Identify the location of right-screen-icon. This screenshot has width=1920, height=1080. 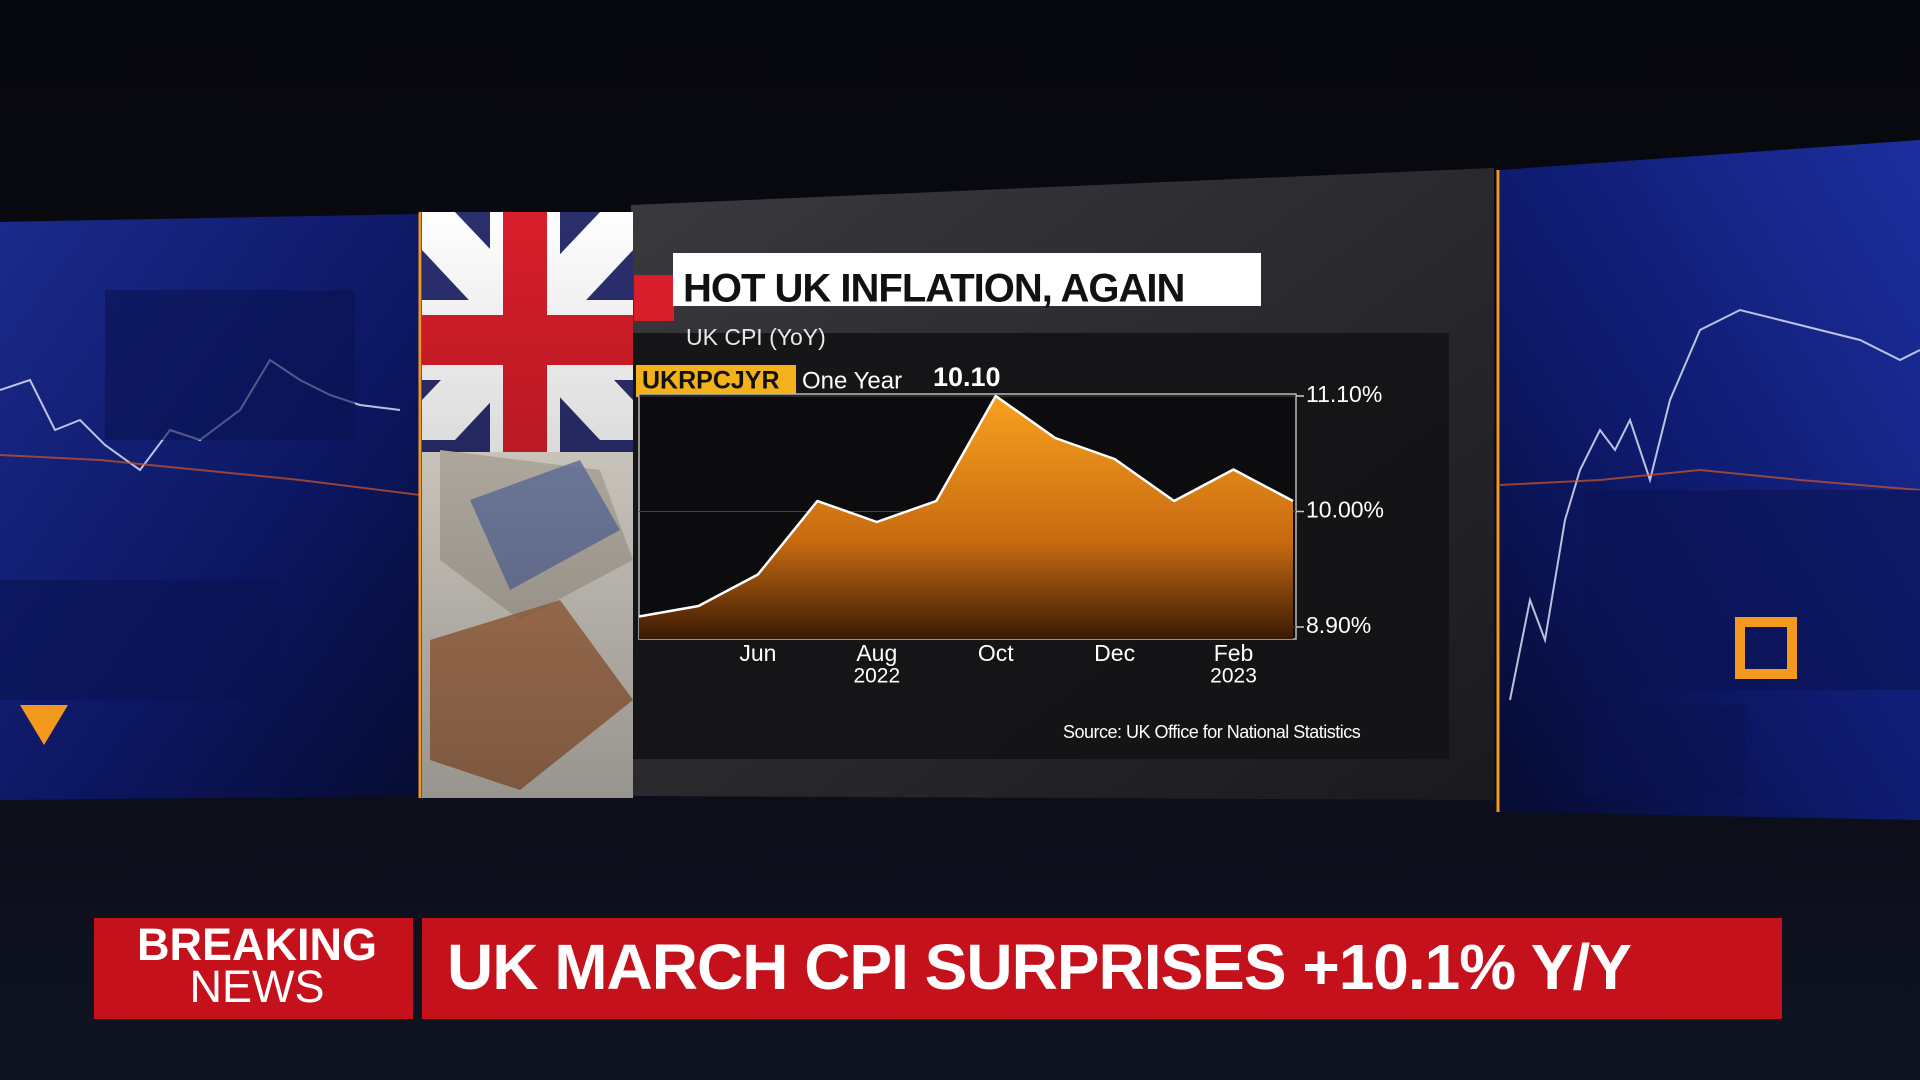
(1766, 648).